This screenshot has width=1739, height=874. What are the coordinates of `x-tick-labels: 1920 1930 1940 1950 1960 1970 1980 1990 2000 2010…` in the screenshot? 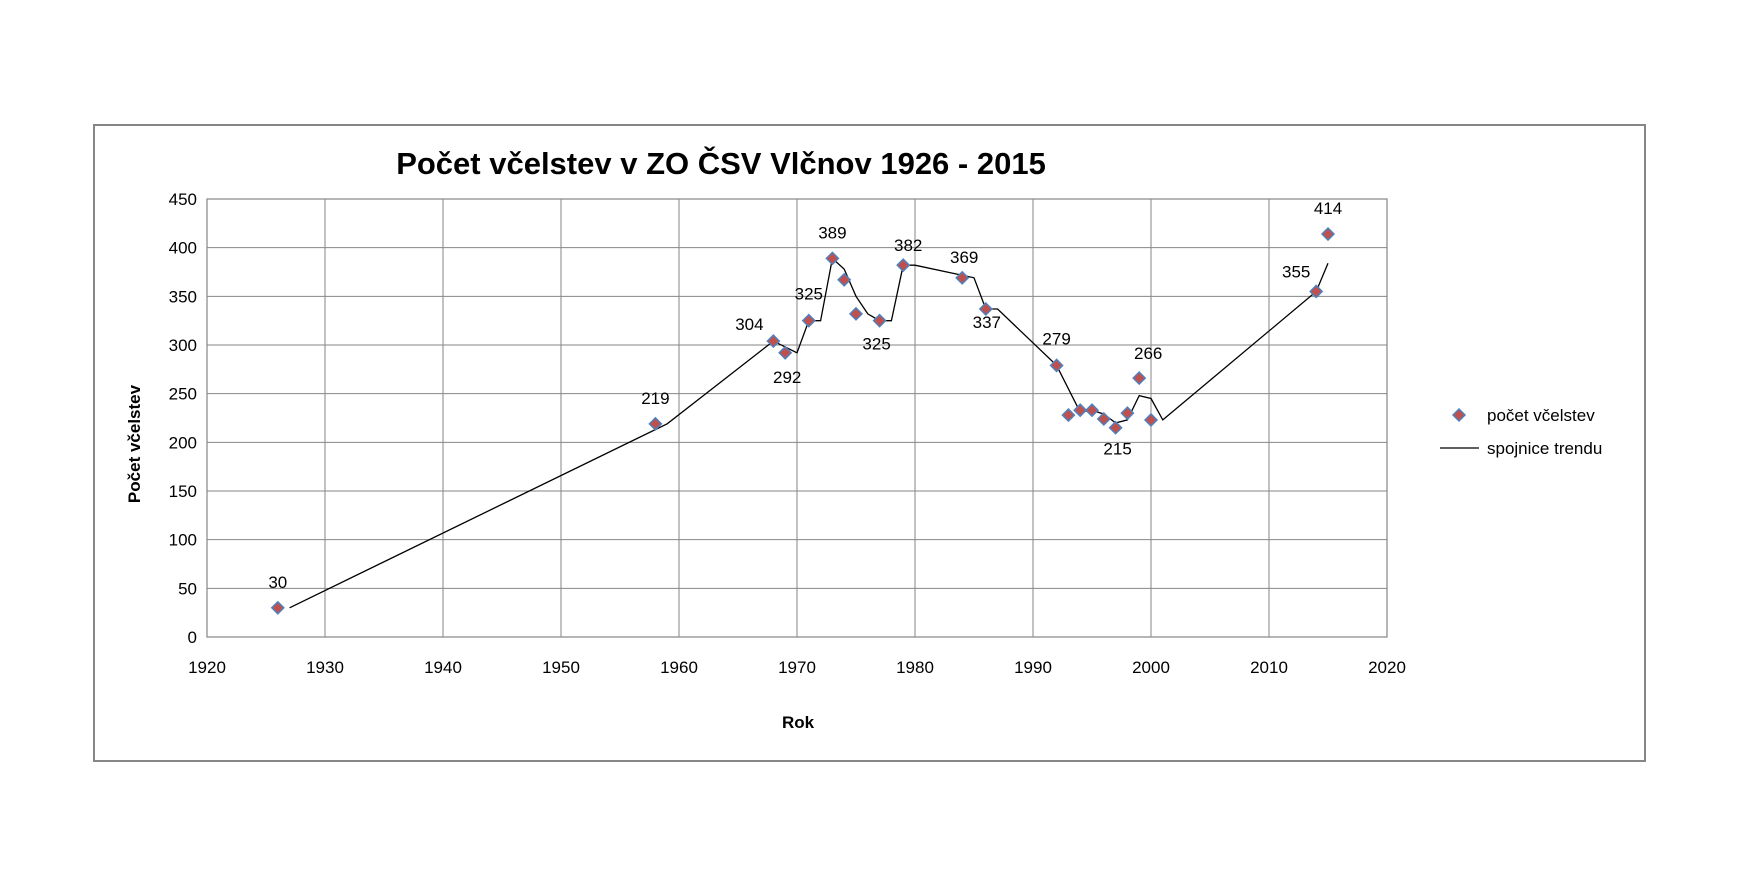 It's located at (797, 667).